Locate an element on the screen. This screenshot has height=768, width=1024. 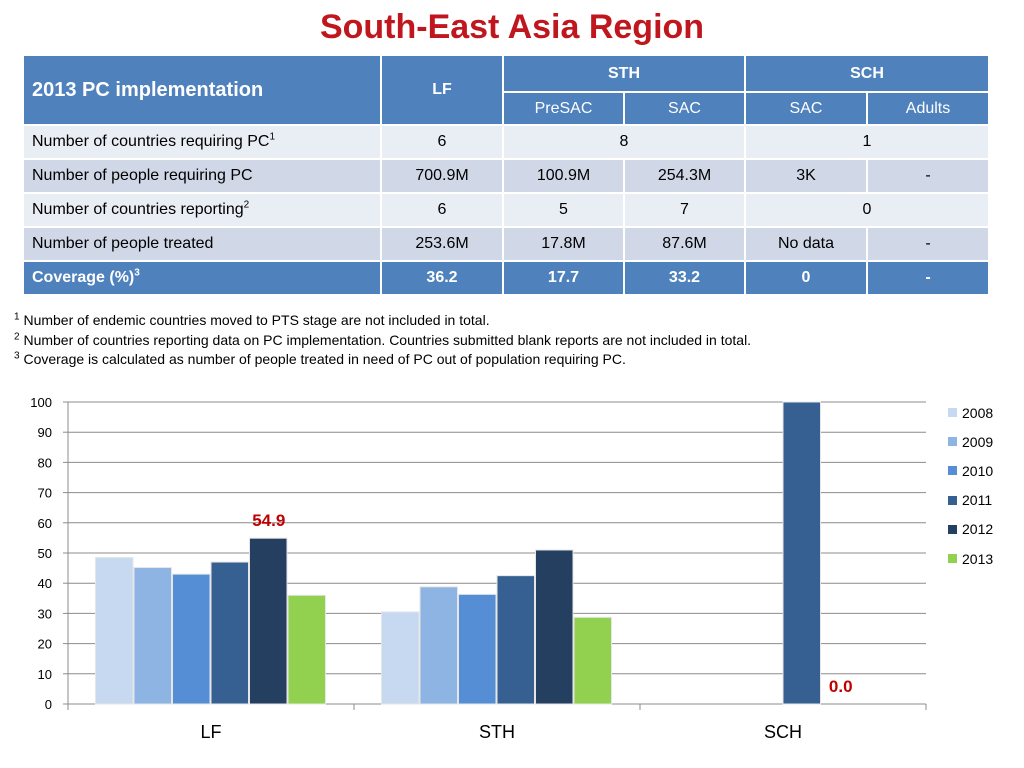
table-header-sth: STH is located at coordinates (624, 73).